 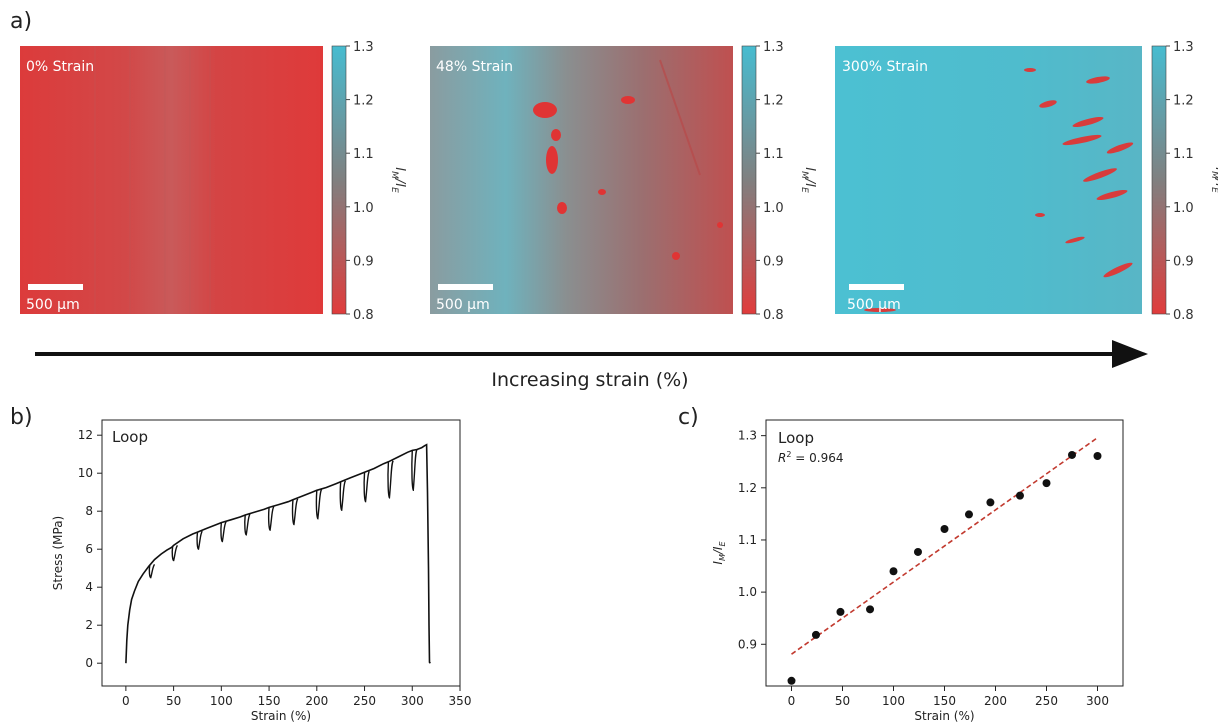 What do you see at coordinates (60, 67) in the screenshot?
I see `map-strain-label: 0% Strain` at bounding box center [60, 67].